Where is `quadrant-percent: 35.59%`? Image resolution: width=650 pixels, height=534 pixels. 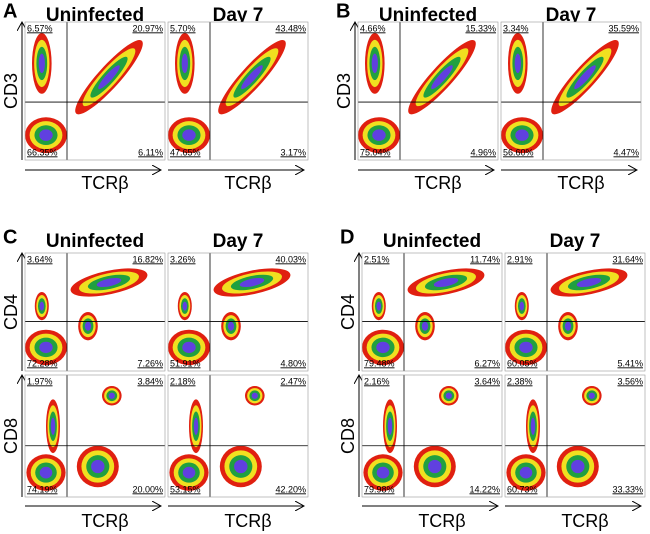
quadrant-percent: 35.59% is located at coordinates (623, 28).